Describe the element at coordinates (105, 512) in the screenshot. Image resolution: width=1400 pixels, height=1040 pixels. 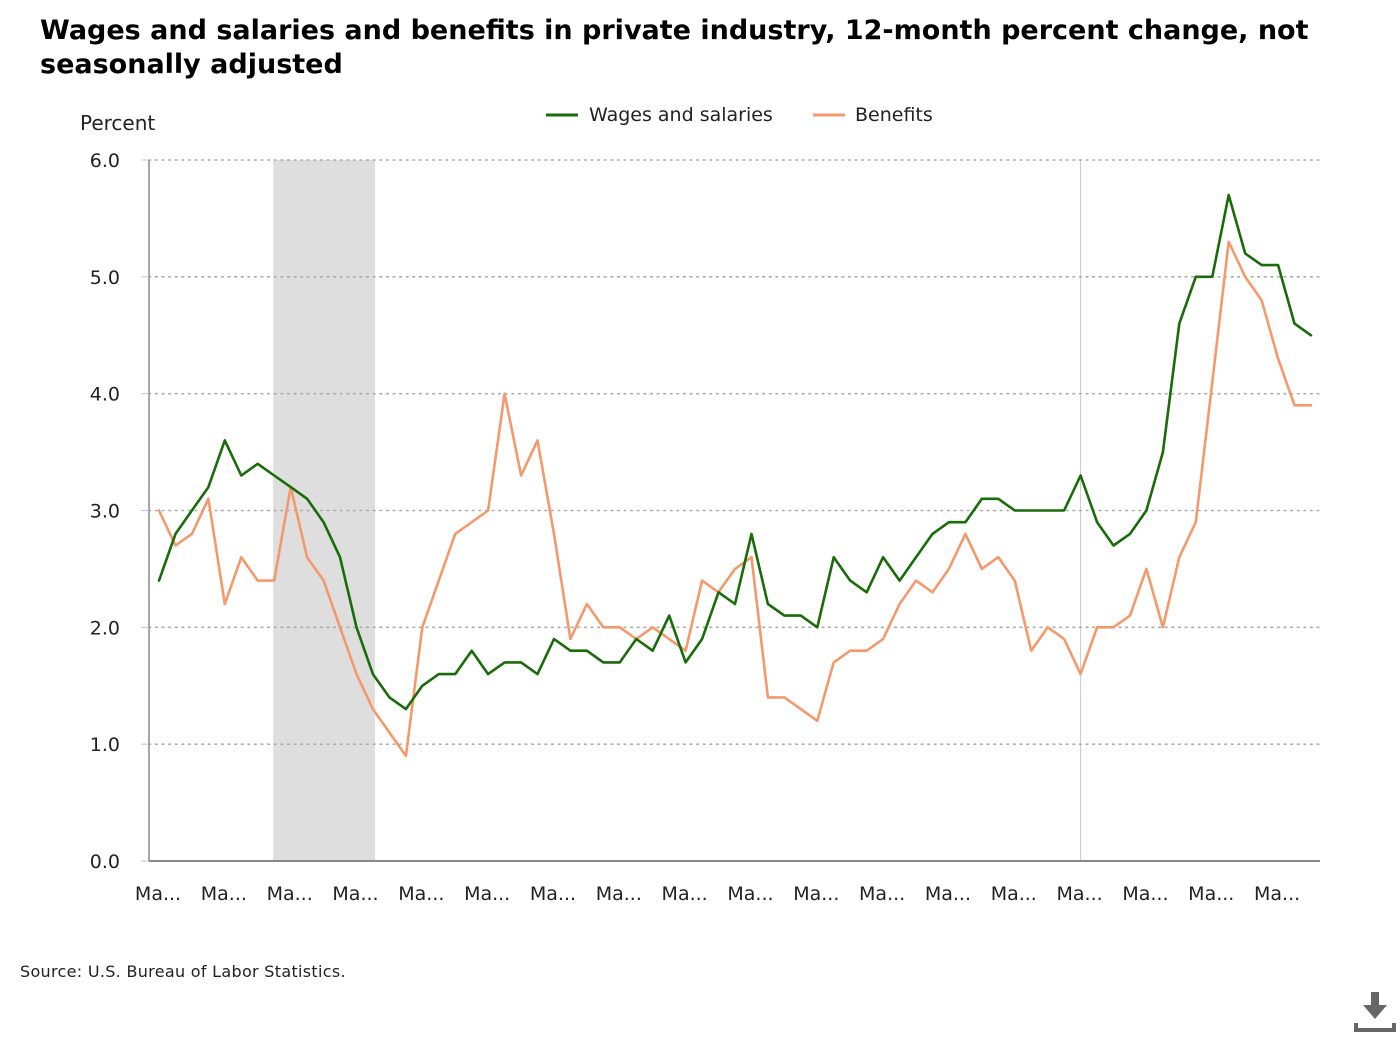
I see `y-tick-label: 3.0` at that location.